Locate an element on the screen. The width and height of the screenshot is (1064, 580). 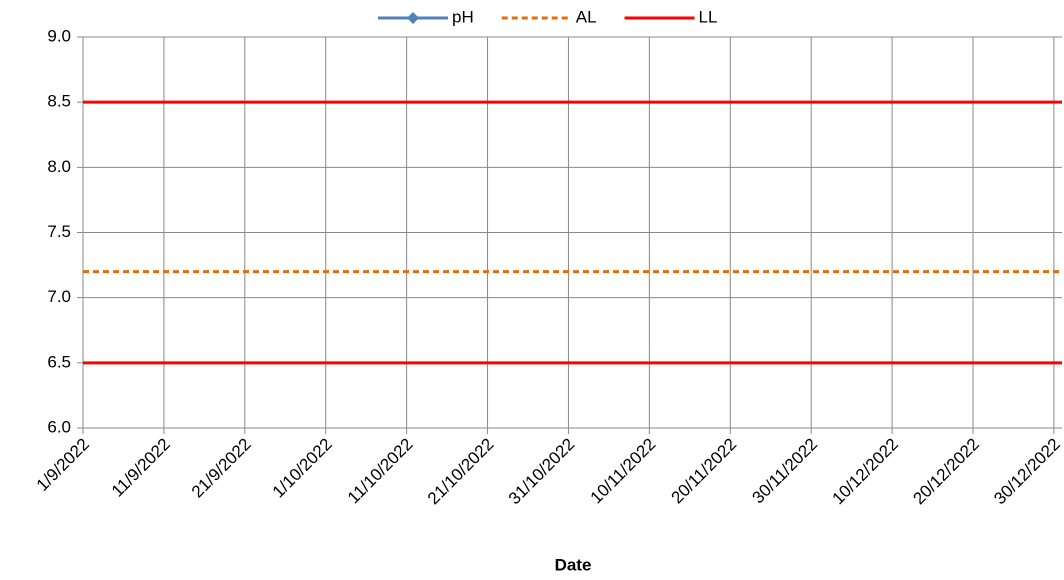
y-tick-label: 6.5 is located at coordinates (59, 361).